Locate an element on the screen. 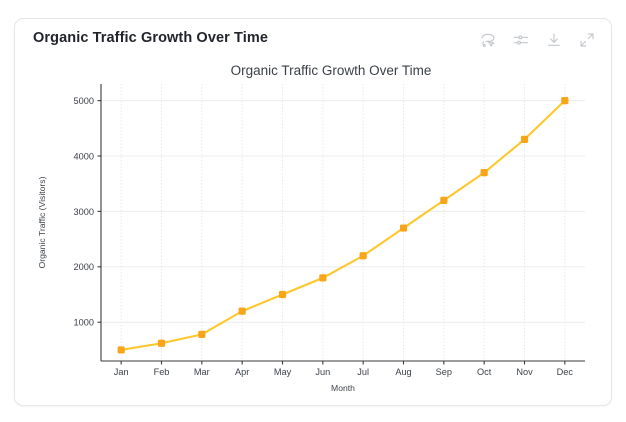  svg-text: 5000 is located at coordinates (84, 101).